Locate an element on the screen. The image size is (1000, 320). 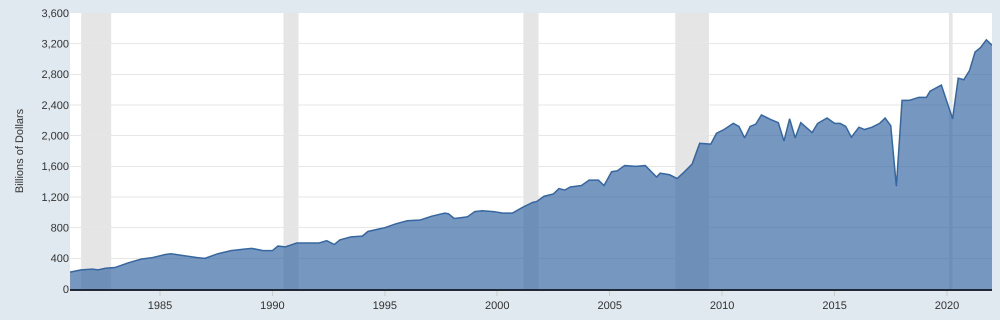
x-tick-label: 2020 is located at coordinates (947, 306).